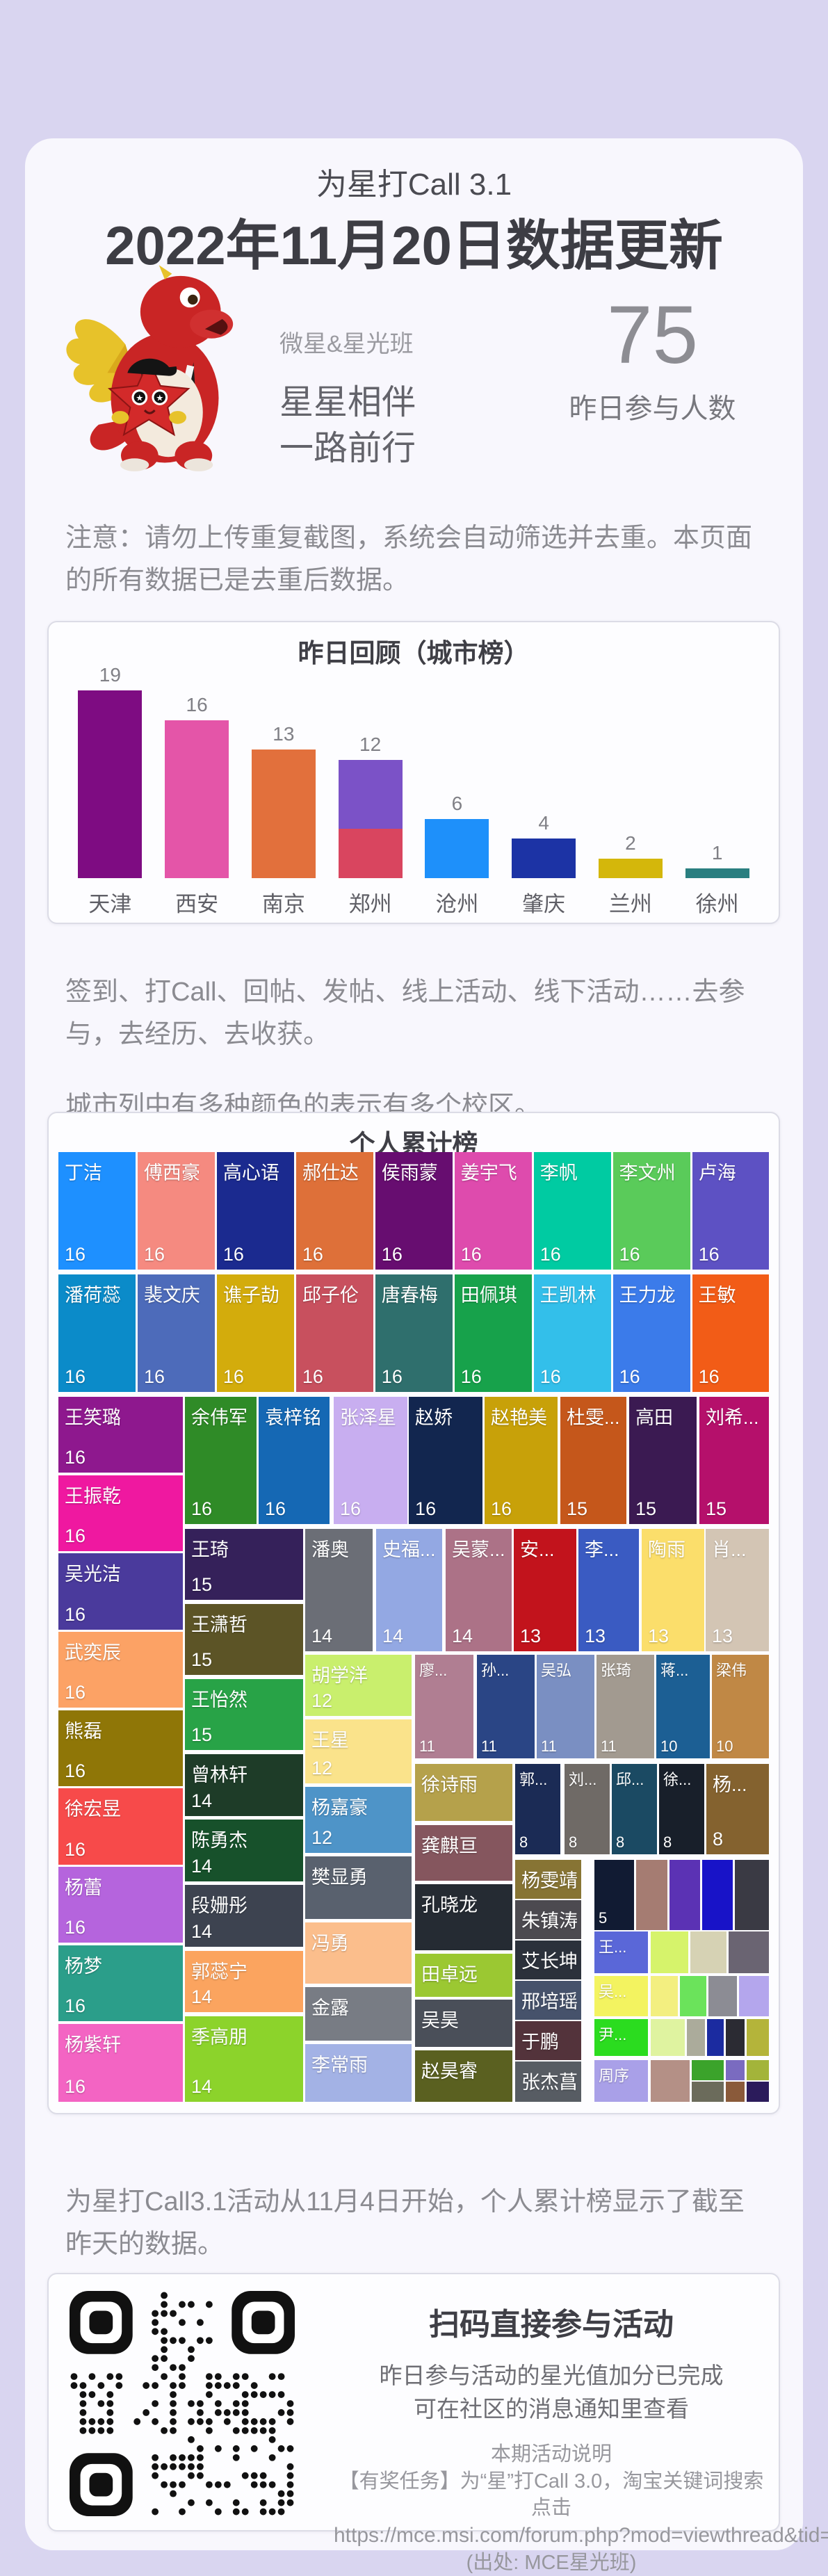 Image resolution: width=828 pixels, height=2576 pixels. I want to click on treemap-cell: 5, so click(614, 1895).